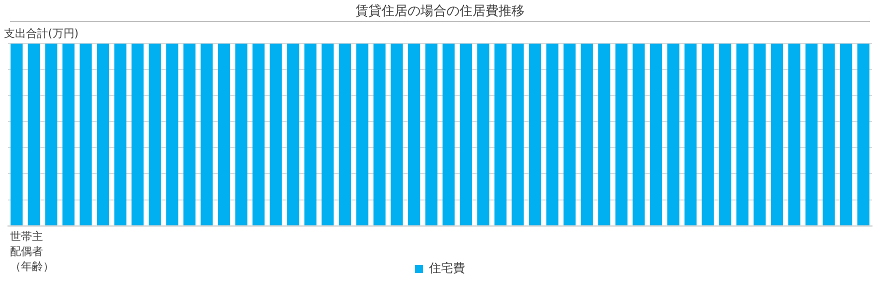  I want to click on y-axis-title: 支出合計(万円), so click(41, 33).